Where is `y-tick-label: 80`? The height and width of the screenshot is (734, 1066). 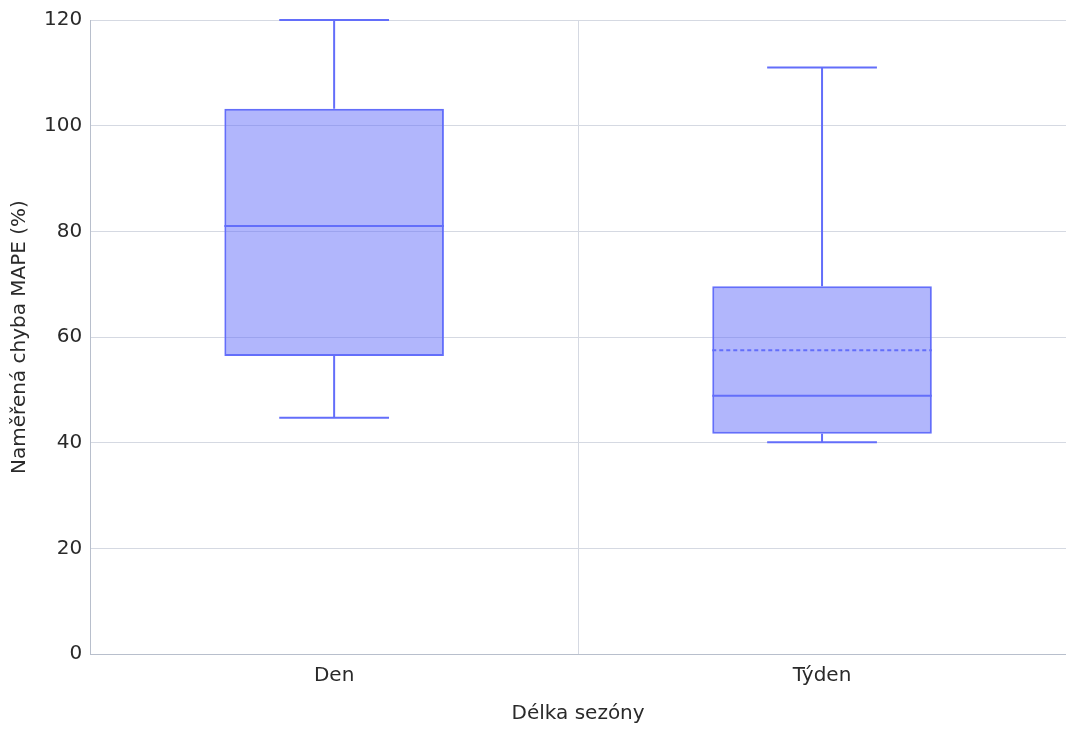
y-tick-label: 80 is located at coordinates (69, 229).